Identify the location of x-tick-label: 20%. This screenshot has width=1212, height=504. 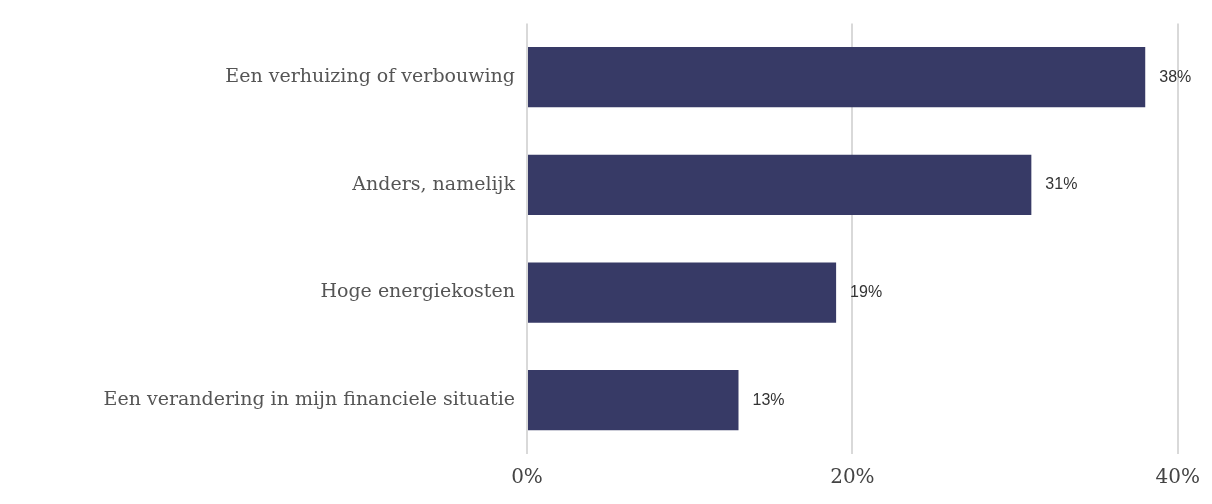
(852, 476).